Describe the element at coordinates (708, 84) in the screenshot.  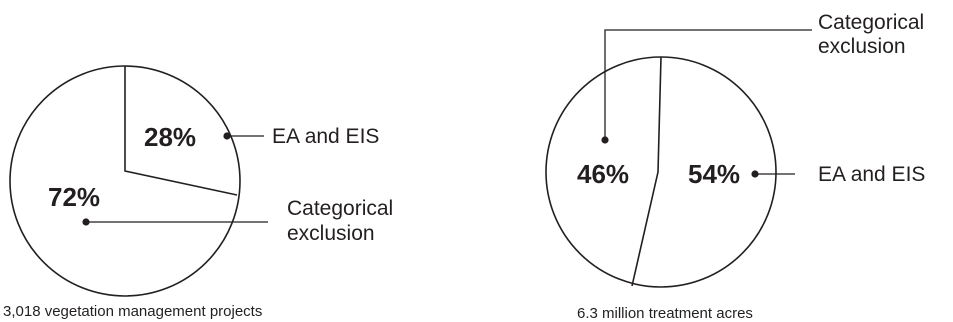
I see `leader-line-categorical-acres` at that location.